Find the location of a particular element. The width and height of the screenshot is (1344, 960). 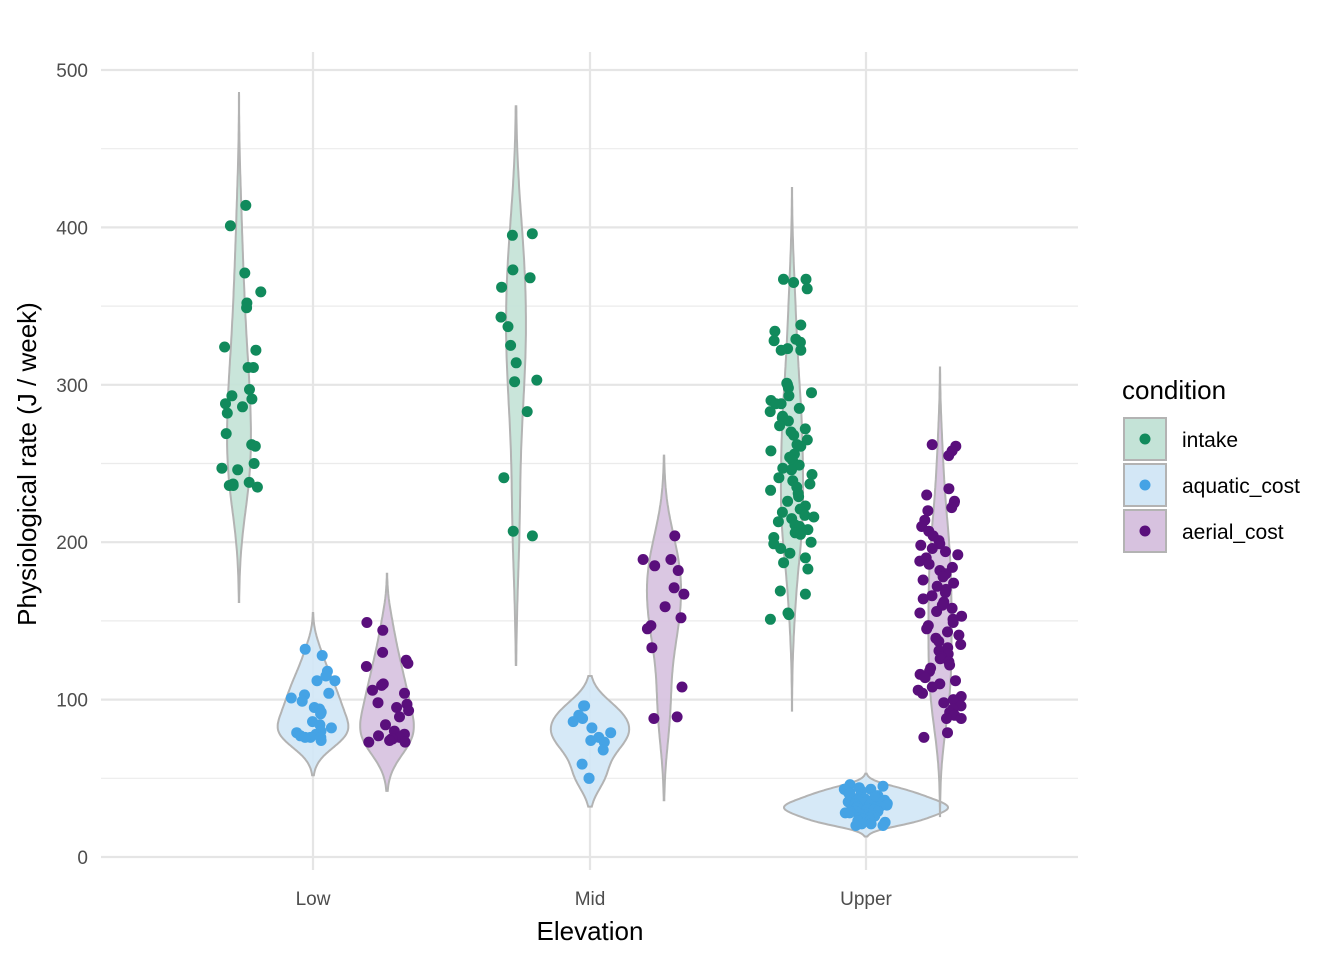

x-axis-title: Elevation is located at coordinates (590, 931).